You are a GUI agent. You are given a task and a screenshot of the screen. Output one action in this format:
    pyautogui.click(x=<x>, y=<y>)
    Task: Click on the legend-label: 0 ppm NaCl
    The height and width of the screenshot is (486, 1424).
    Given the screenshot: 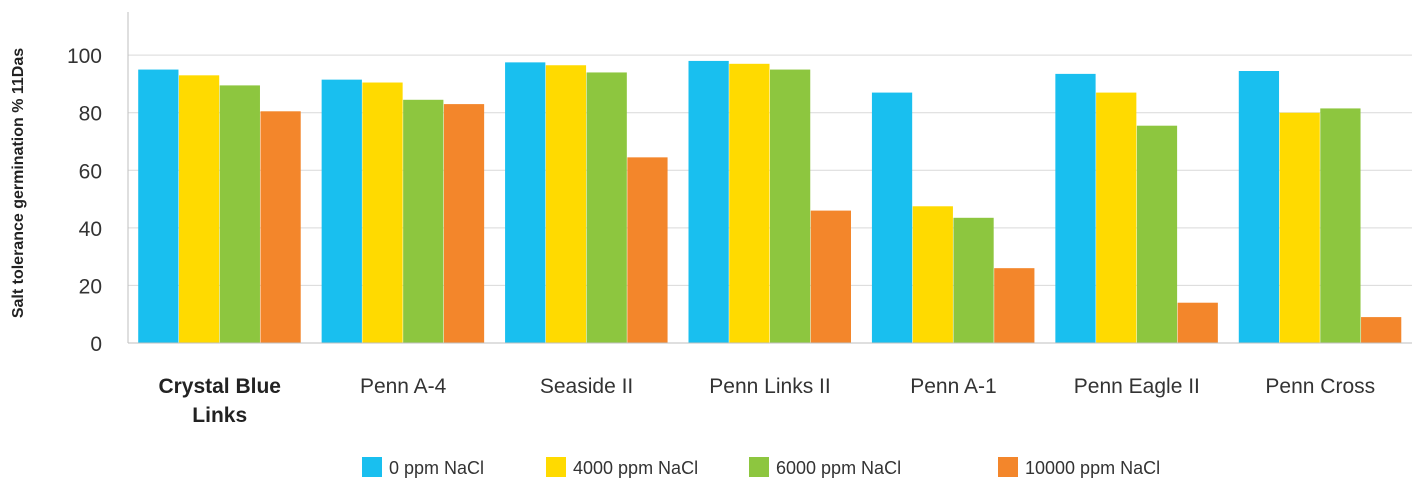 What is the action you would take?
    pyautogui.click(x=436, y=468)
    